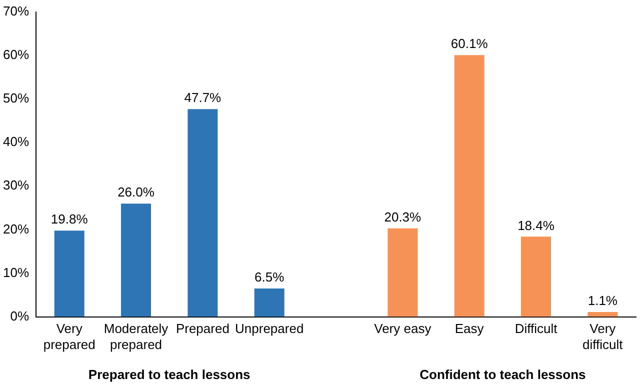 The width and height of the screenshot is (640, 384). I want to click on data-label: 6.5%, so click(269, 277).